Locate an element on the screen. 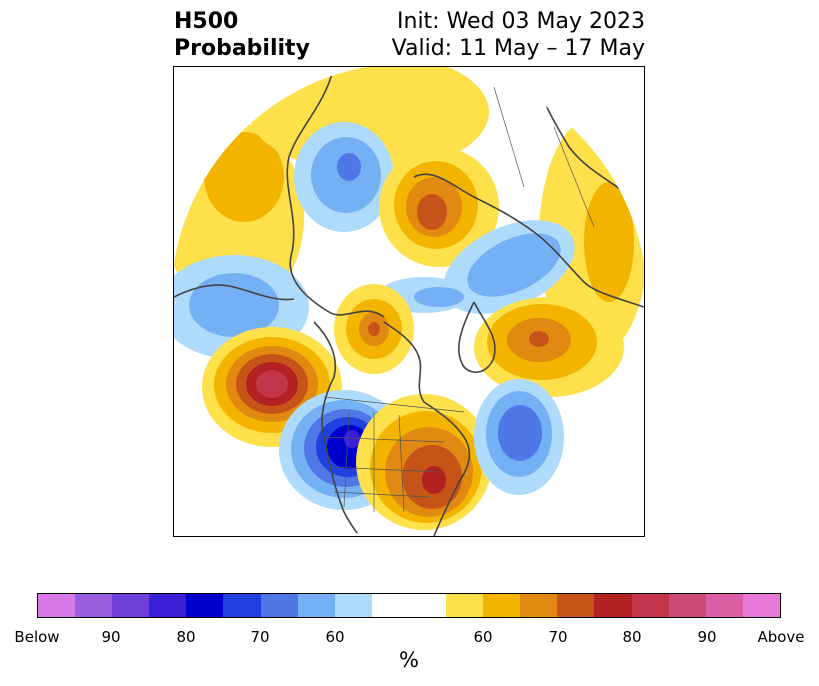 The height and width of the screenshot is (686, 819). tick-label-above-70: 70 is located at coordinates (558, 637).